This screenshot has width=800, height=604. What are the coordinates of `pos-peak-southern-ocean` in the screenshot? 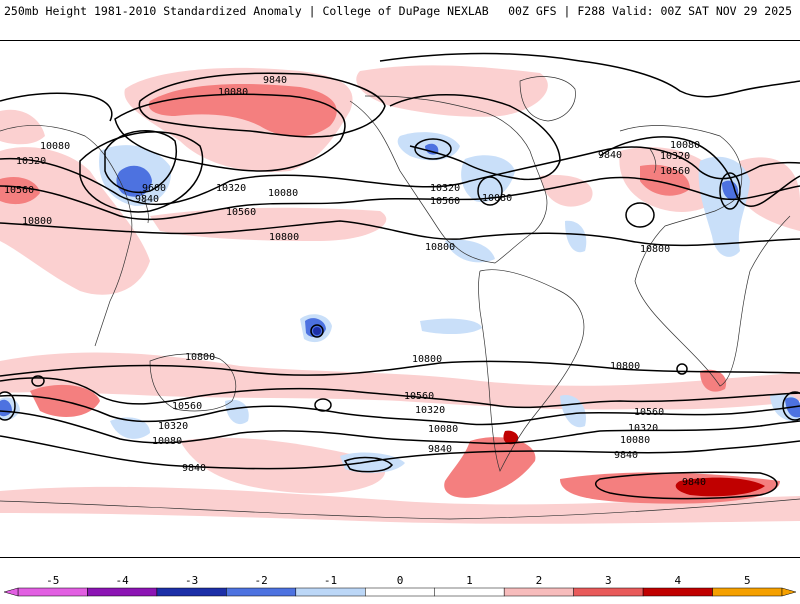 It's located at (720, 487).